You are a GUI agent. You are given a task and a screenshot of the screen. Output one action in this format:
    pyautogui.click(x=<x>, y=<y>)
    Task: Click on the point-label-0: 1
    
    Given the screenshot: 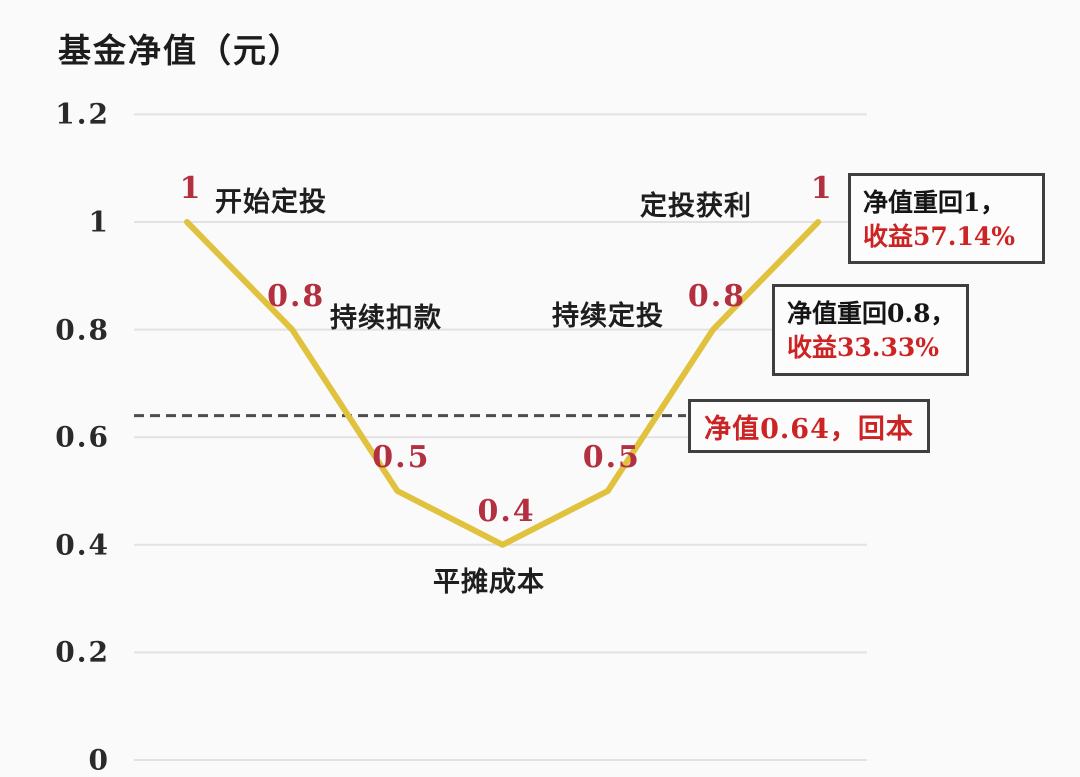 What is the action you would take?
    pyautogui.click(x=191, y=188)
    